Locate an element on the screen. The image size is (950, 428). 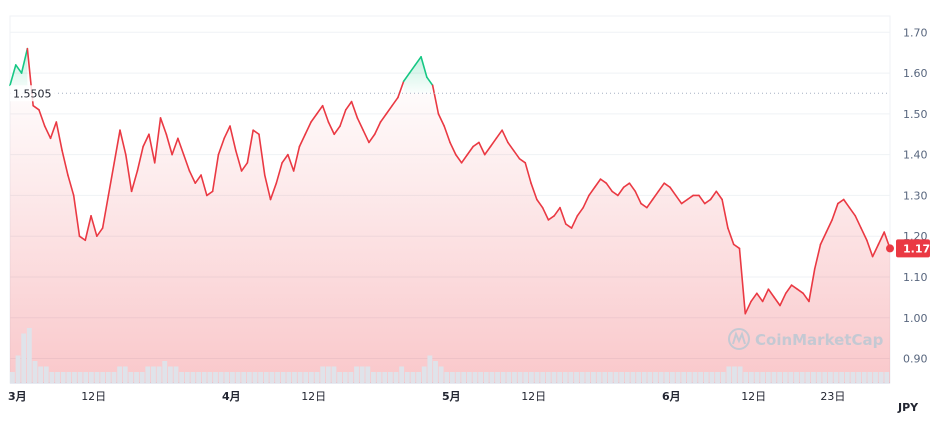
current-price-marker: 1.17 is located at coordinates (908, 248).